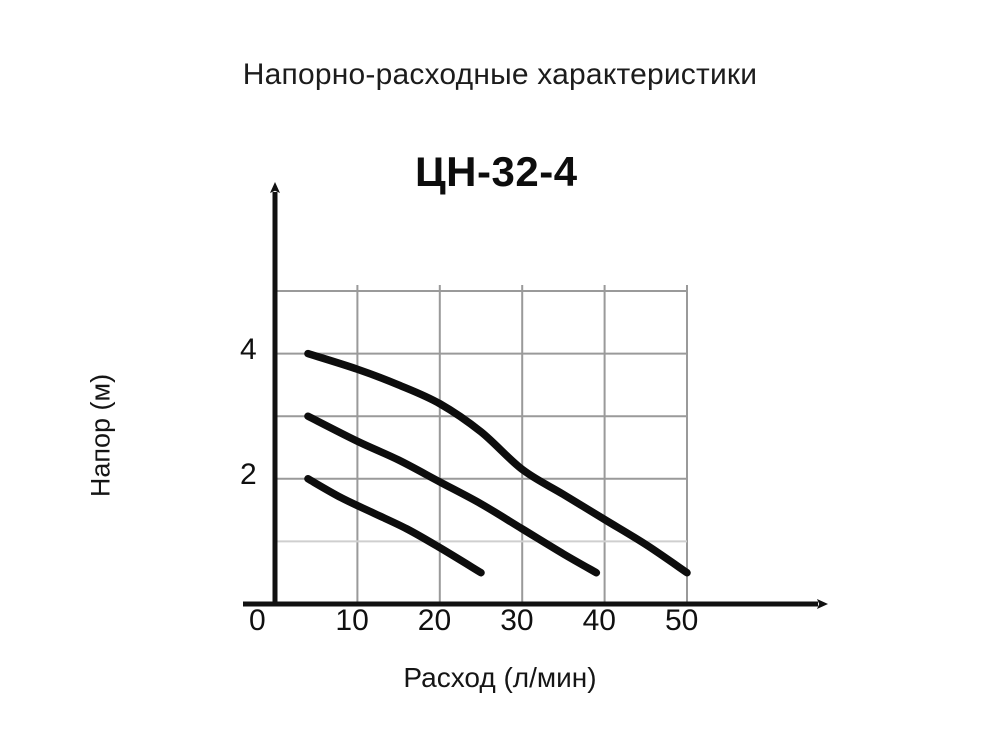 This screenshot has width=1000, height=750. What do you see at coordinates (434, 620) in the screenshot?
I see `x-tick-label-20: 20` at bounding box center [434, 620].